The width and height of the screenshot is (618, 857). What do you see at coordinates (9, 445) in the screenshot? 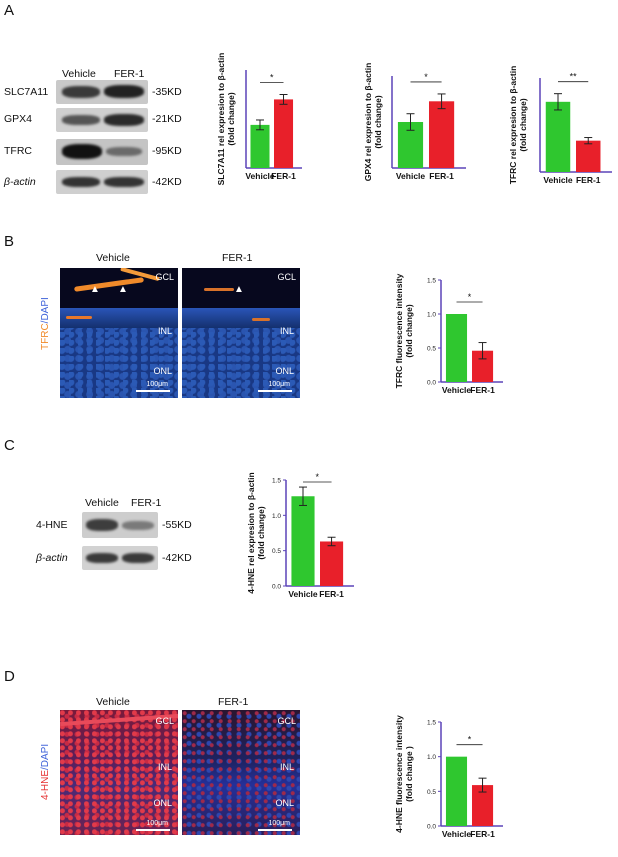
I see `panel-c-label: C` at bounding box center [9, 445].